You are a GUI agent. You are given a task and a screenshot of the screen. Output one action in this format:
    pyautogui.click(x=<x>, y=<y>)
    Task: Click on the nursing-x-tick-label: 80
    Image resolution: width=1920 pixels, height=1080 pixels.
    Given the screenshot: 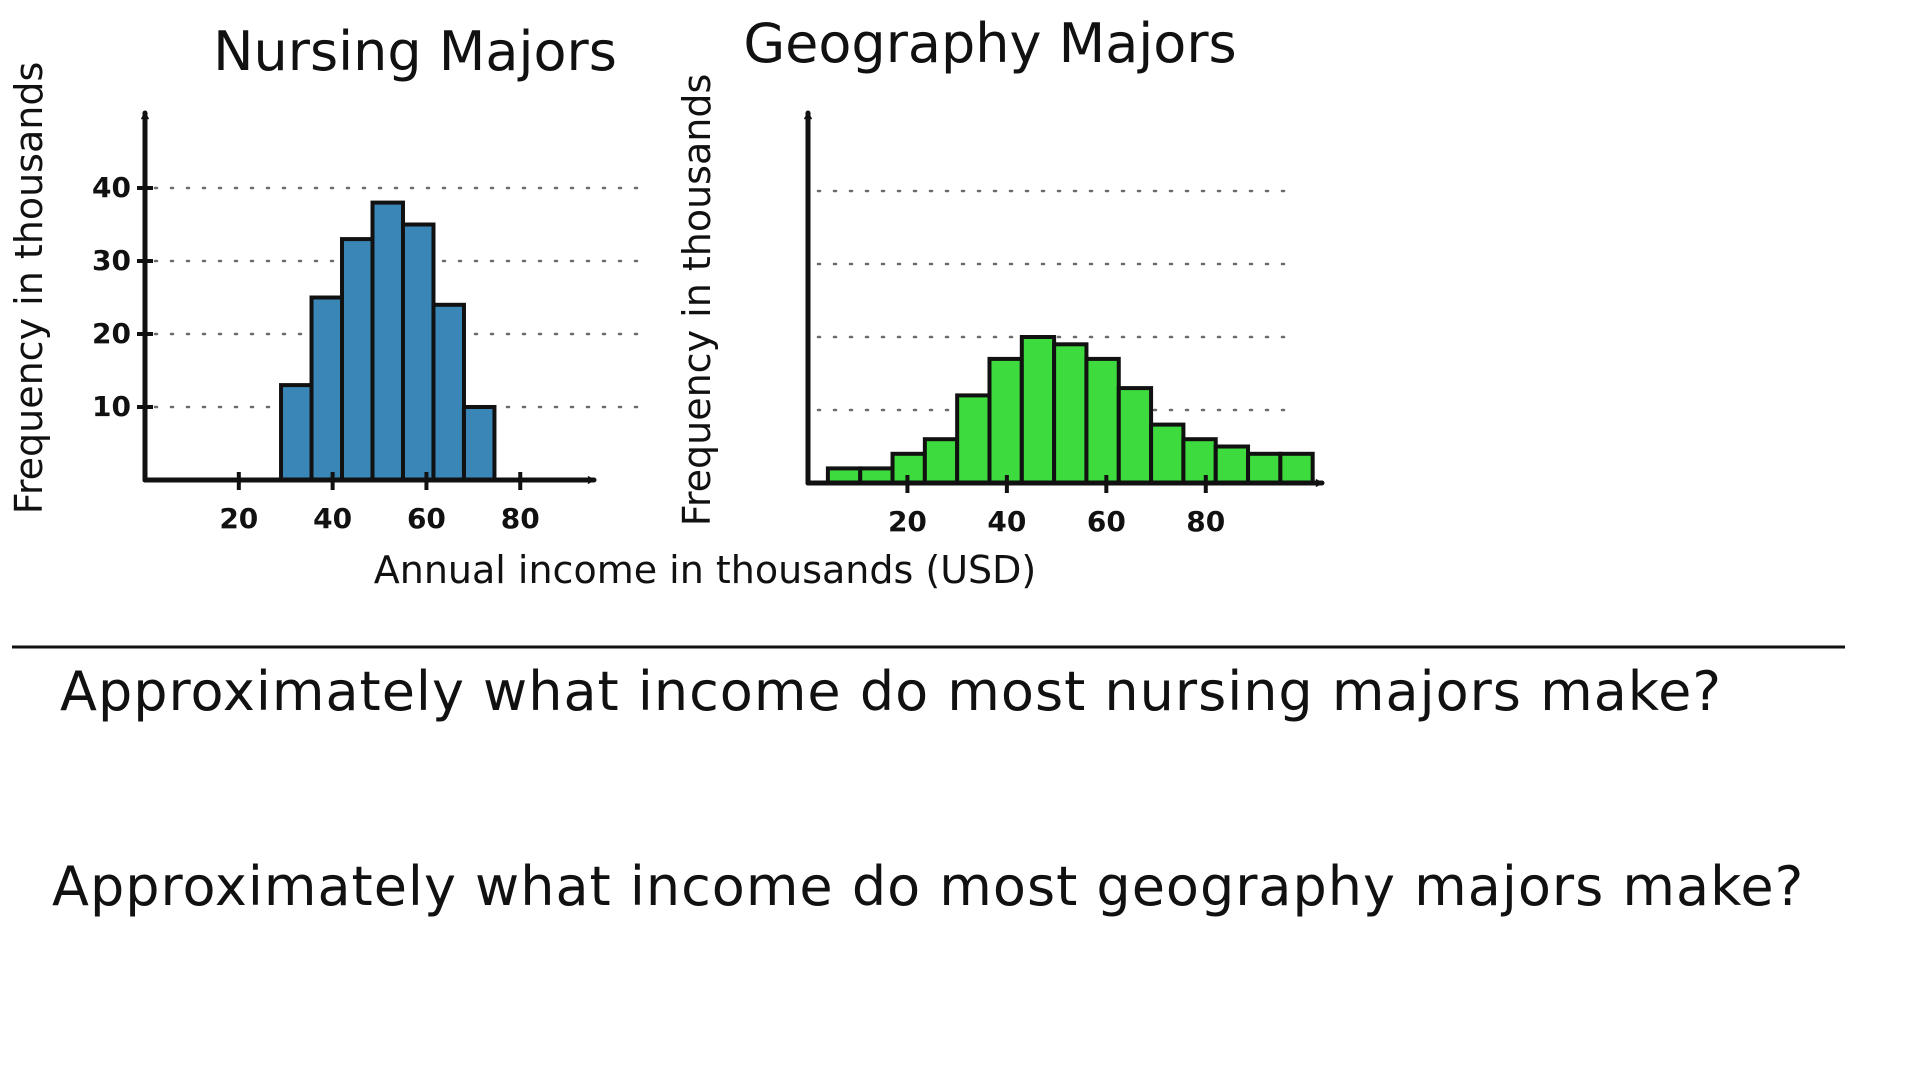 What is the action you would take?
    pyautogui.click(x=520, y=518)
    